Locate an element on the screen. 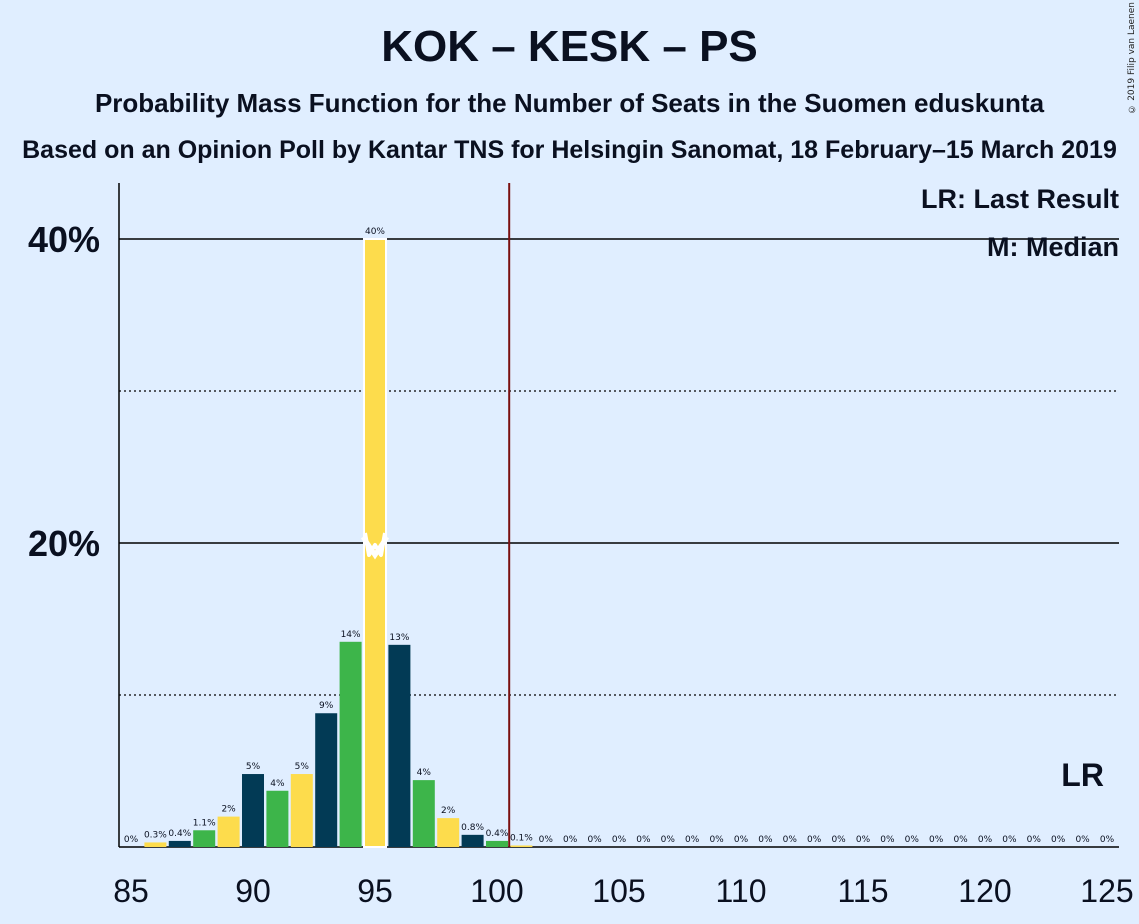 This screenshot has height=924, width=1139. bar-label-122: 0% is located at coordinates (1034, 840).